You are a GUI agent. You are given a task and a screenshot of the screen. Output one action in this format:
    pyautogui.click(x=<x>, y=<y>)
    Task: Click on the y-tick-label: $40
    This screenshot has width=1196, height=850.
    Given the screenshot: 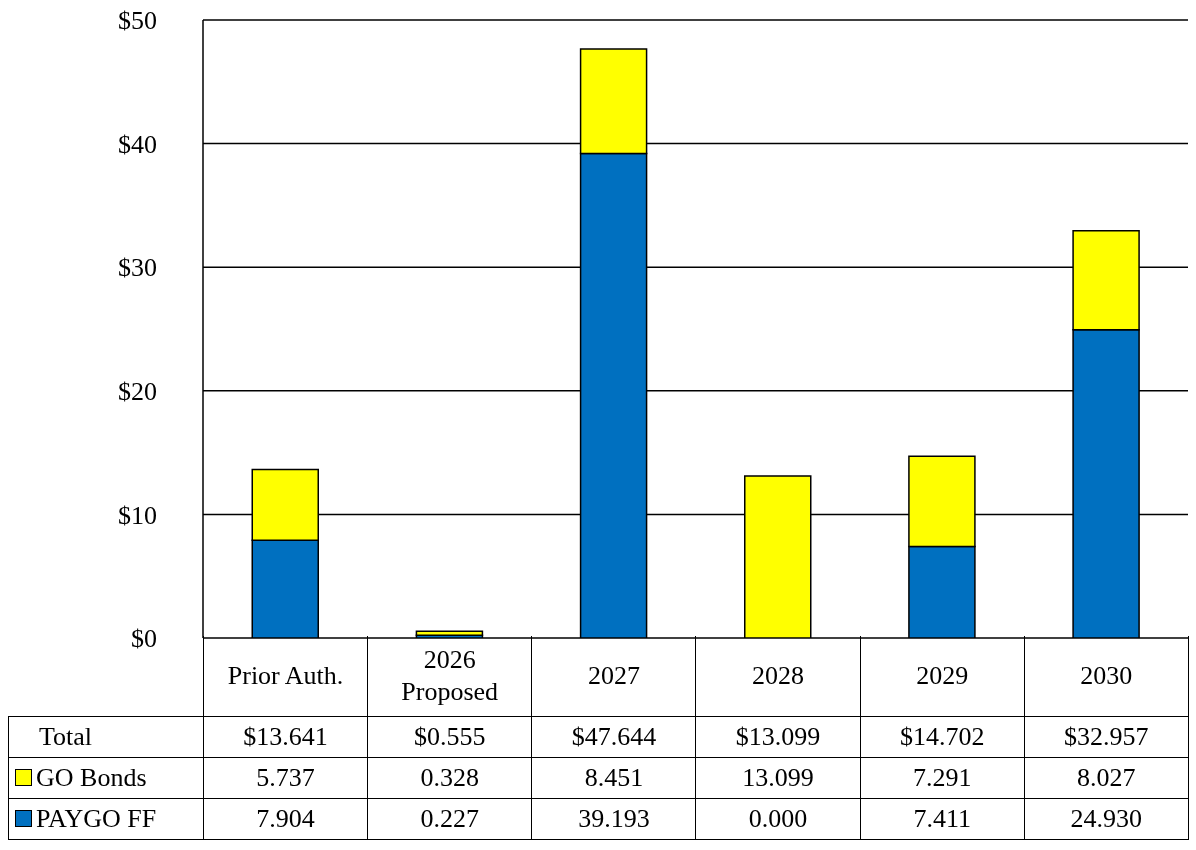 What is the action you would take?
    pyautogui.click(x=137, y=144)
    